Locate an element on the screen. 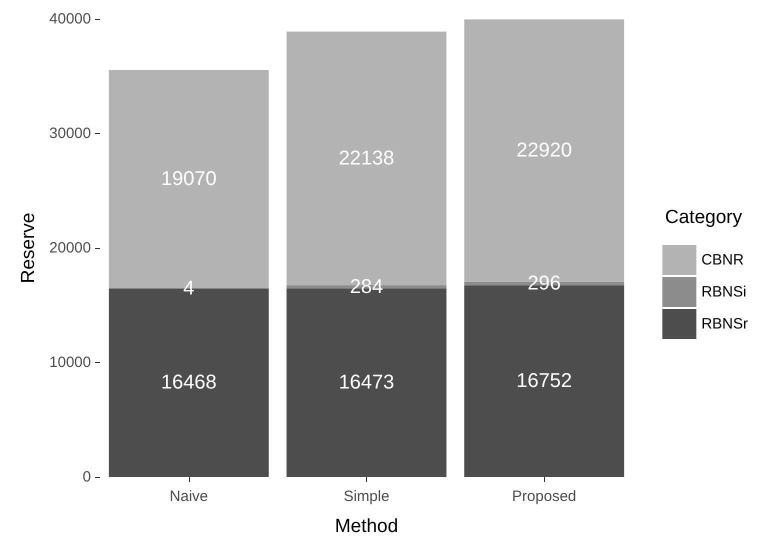 This screenshot has height=548, width=773. data-label: 16752 is located at coordinates (544, 381).